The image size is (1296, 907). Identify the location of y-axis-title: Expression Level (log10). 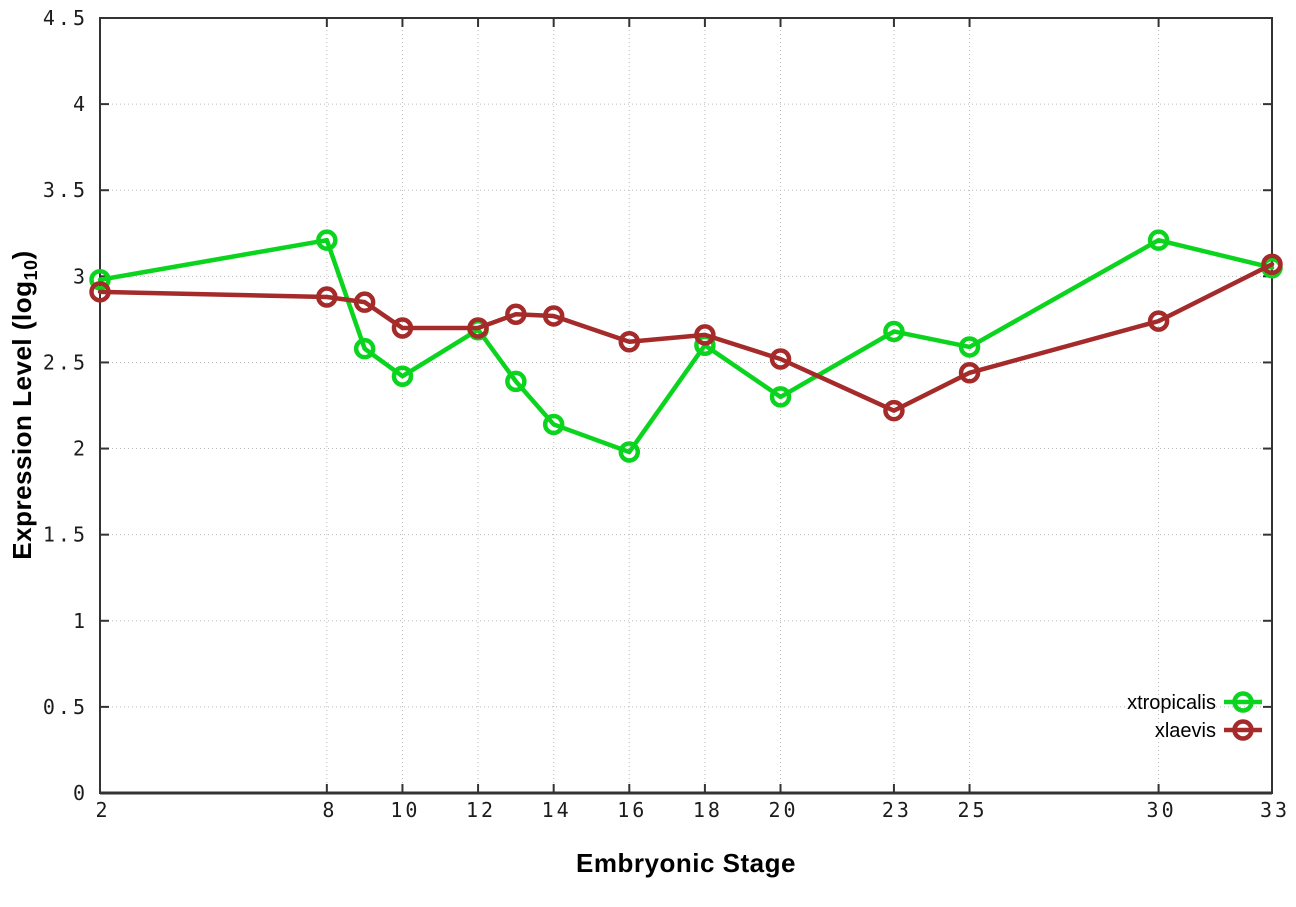
(24, 405).